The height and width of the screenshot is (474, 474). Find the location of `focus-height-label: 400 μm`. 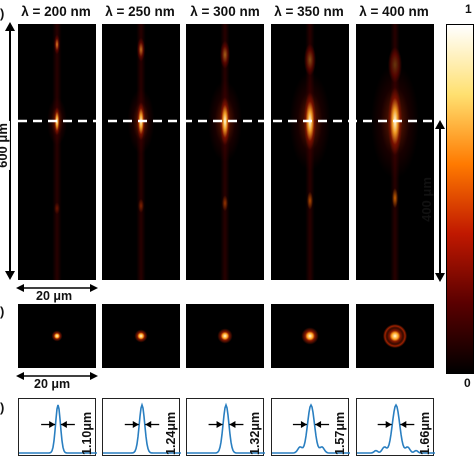

focus-height-label: 400 μm is located at coordinates (426, 199).